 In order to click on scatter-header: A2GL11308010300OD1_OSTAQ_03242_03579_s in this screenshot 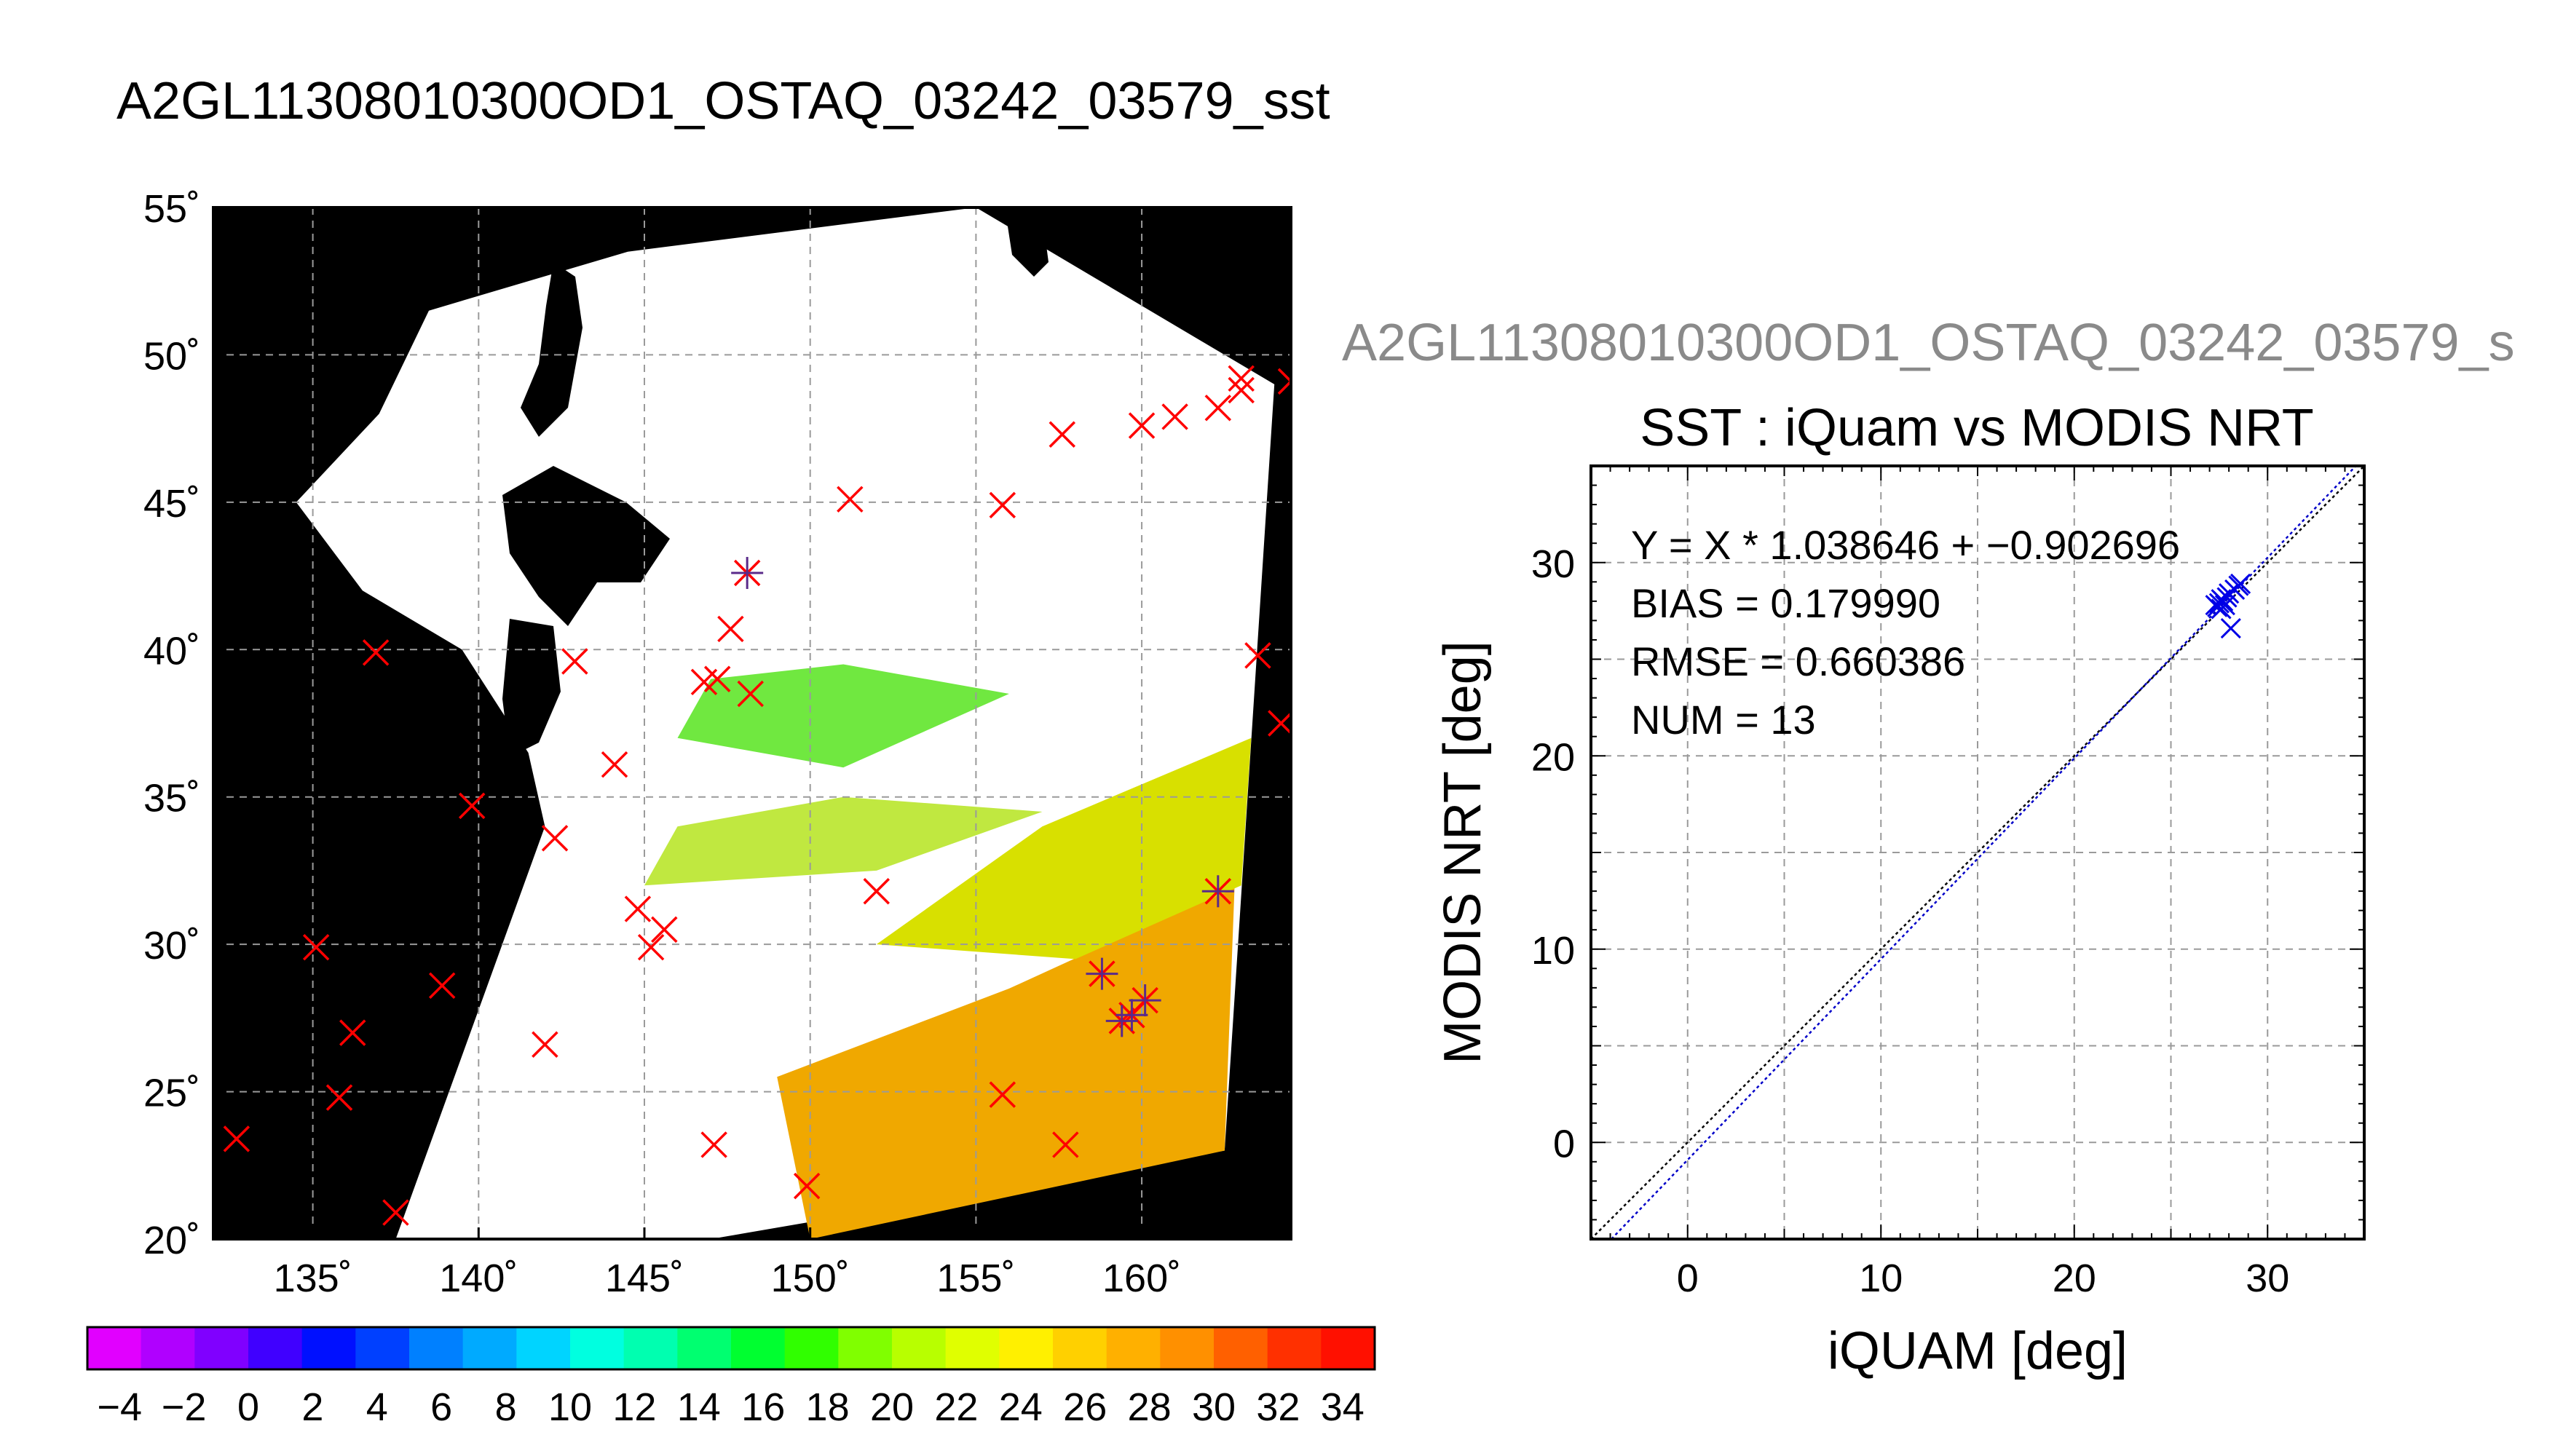, I will do `click(1928, 343)`.